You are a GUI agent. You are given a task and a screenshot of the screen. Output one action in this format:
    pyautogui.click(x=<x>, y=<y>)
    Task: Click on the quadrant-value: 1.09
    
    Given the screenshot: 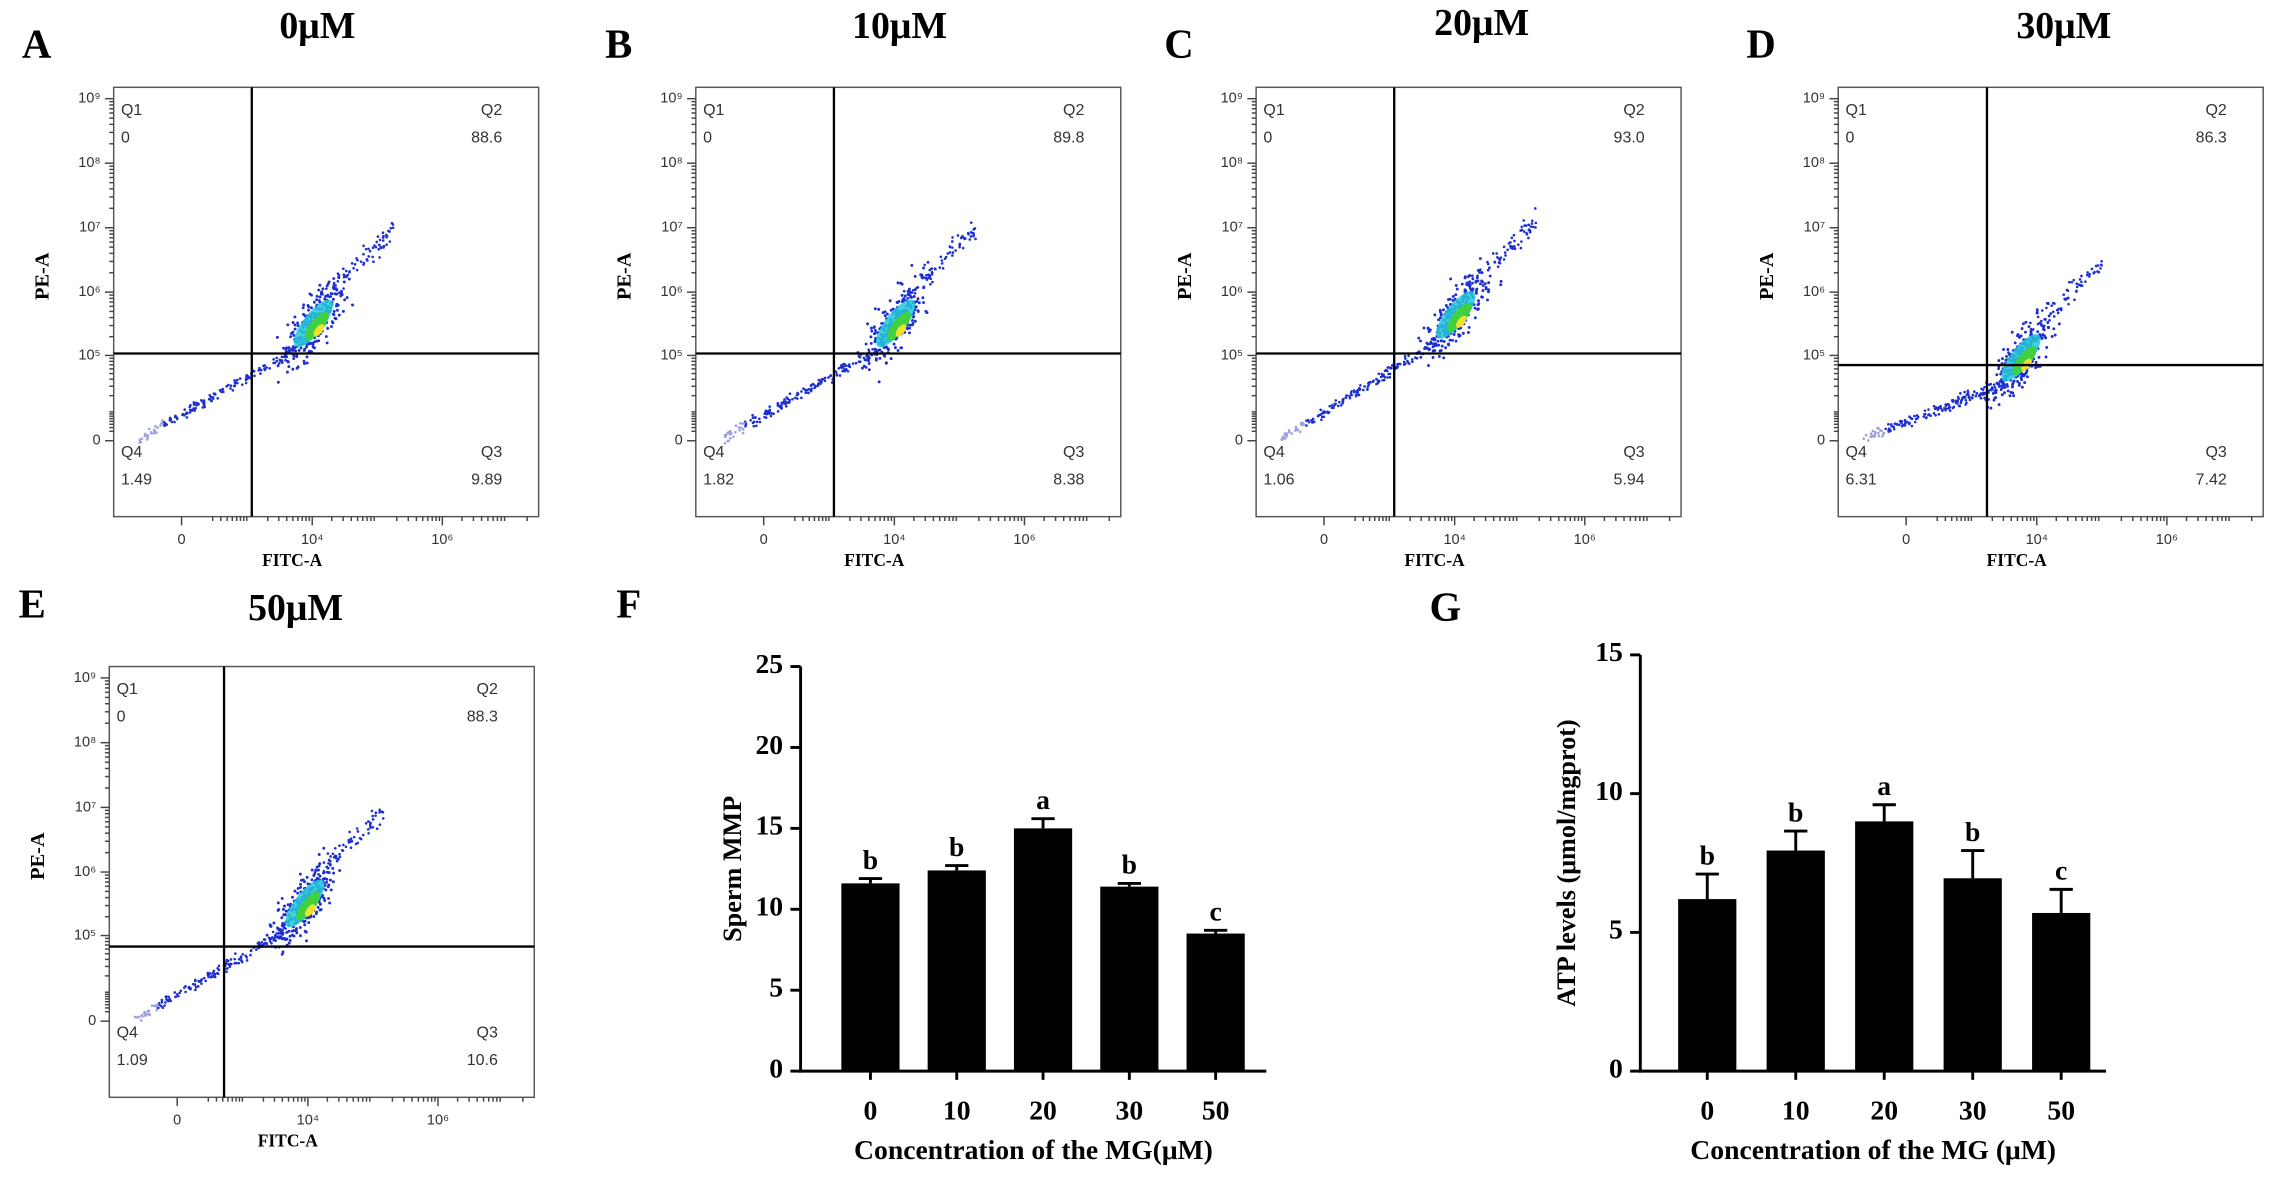 What is the action you would take?
    pyautogui.click(x=132, y=1060)
    